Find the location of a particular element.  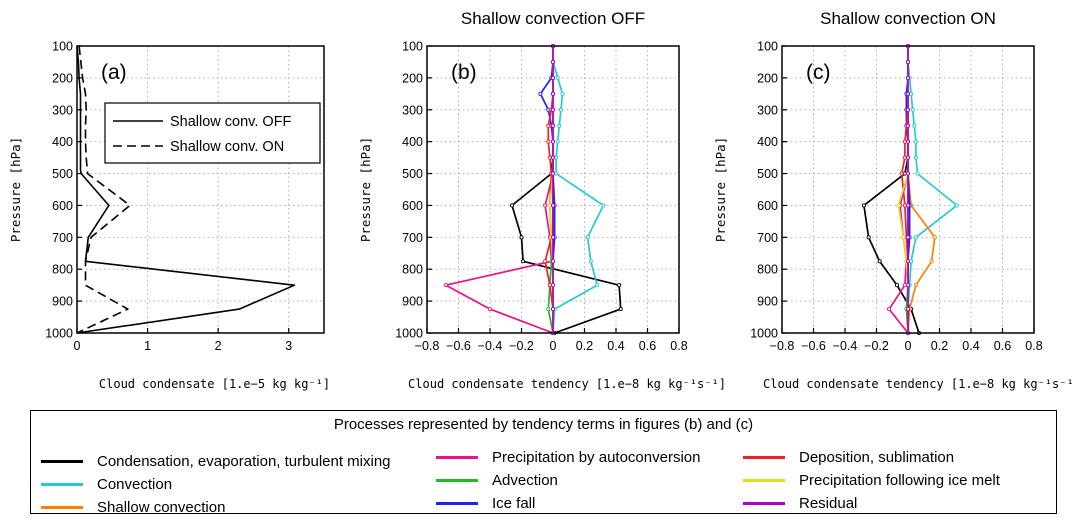

series-line-shallow-conv-off is located at coordinates (186, 189).